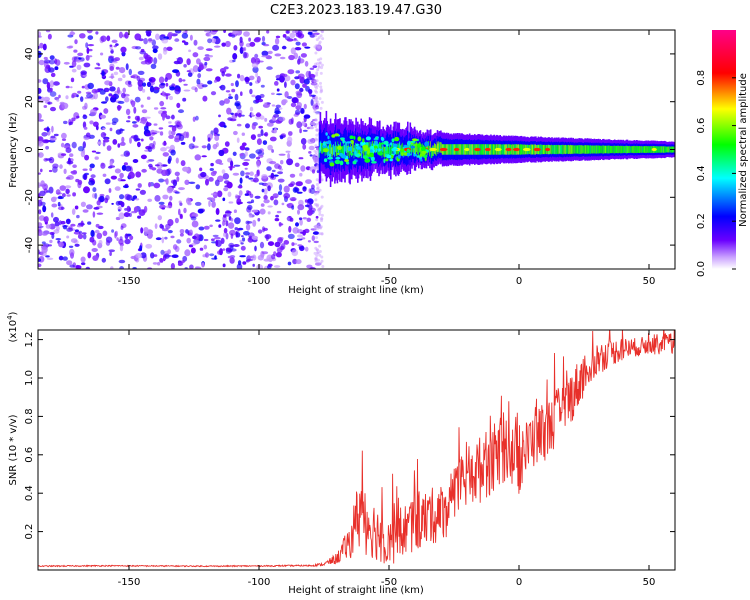  I want to click on x-tick-label: -50, so click(389, 281).